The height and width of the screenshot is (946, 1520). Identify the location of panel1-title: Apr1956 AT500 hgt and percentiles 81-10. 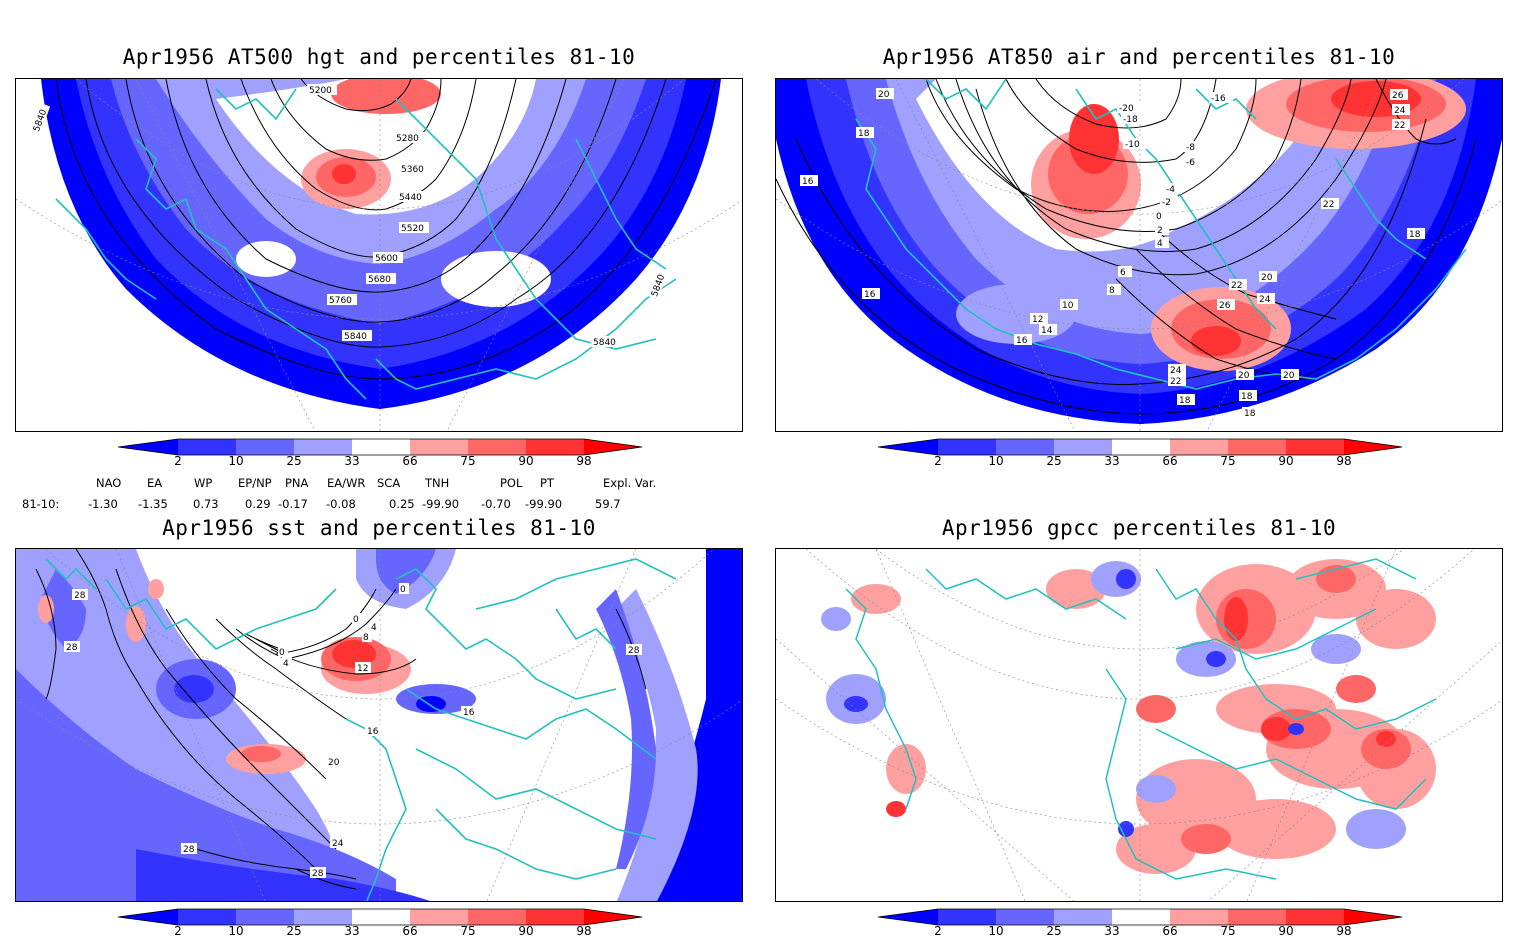
(379, 57).